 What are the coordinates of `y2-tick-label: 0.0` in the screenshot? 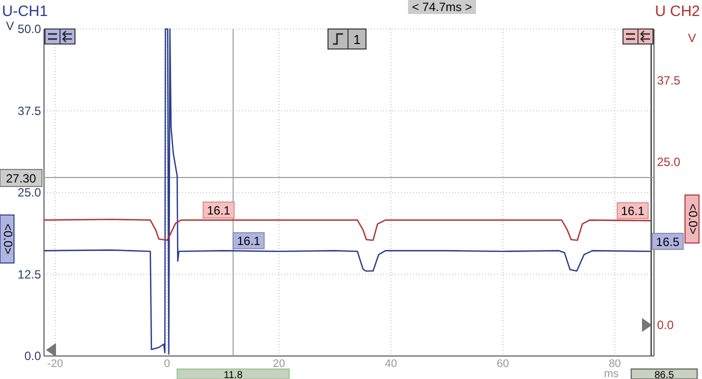 It's located at (665, 325).